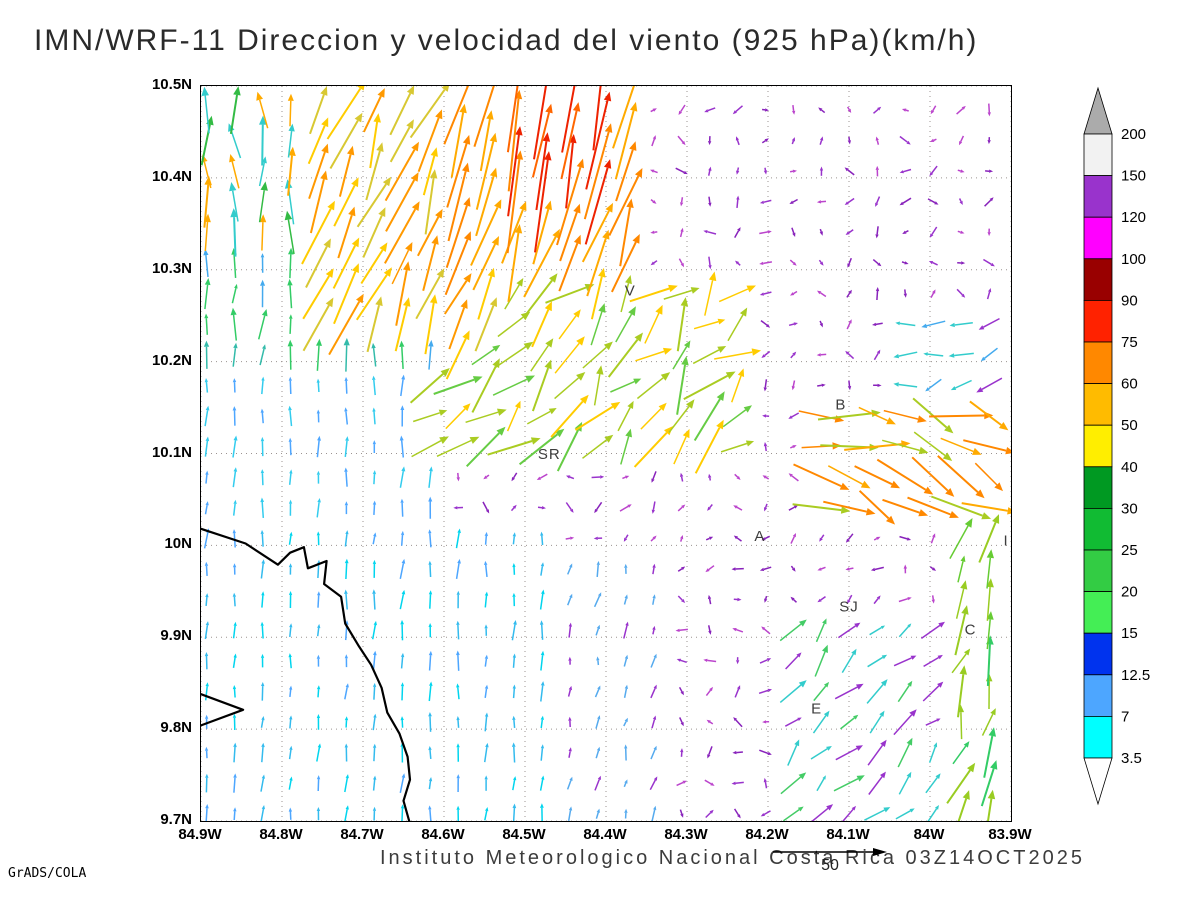 This screenshot has width=1200, height=900. What do you see at coordinates (171, 268) in the screenshot?
I see `lat-tick-label: 10.3N` at bounding box center [171, 268].